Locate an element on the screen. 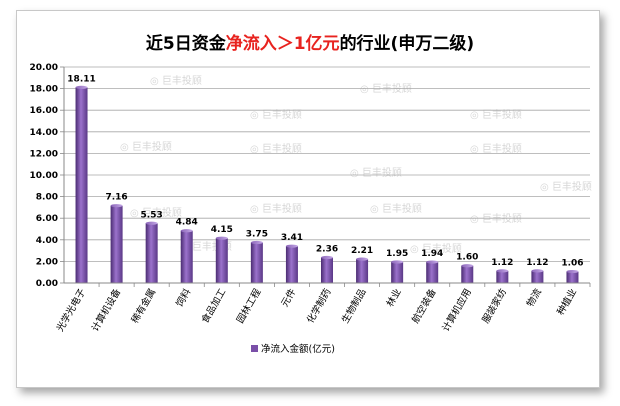 This screenshot has width=620, height=406. y-tick-label: 20.00 is located at coordinates (44, 68).